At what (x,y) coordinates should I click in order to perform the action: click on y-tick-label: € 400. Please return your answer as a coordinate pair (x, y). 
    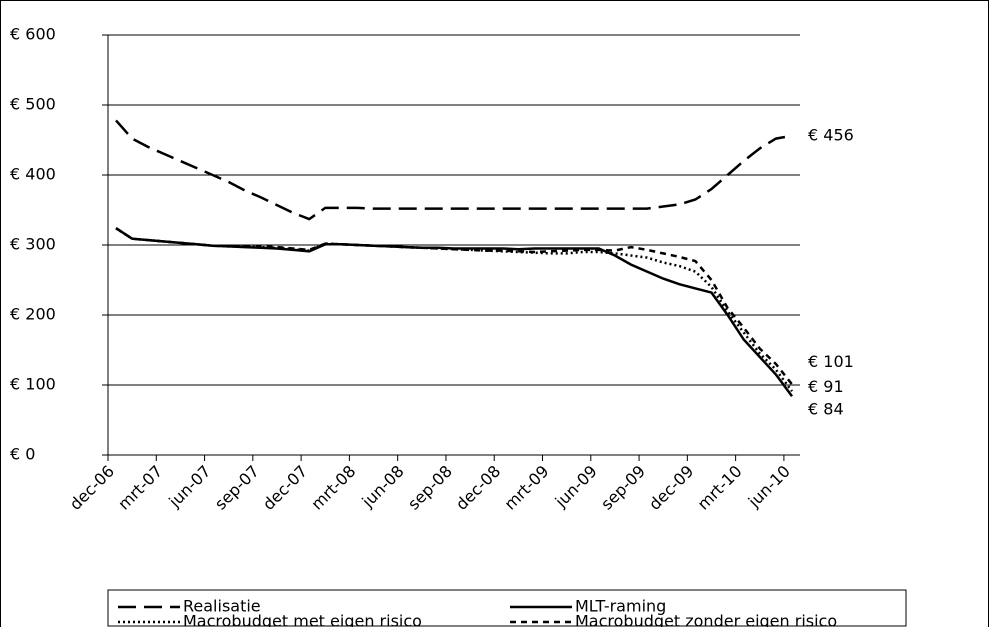
    Looking at the image, I should click on (33, 174).